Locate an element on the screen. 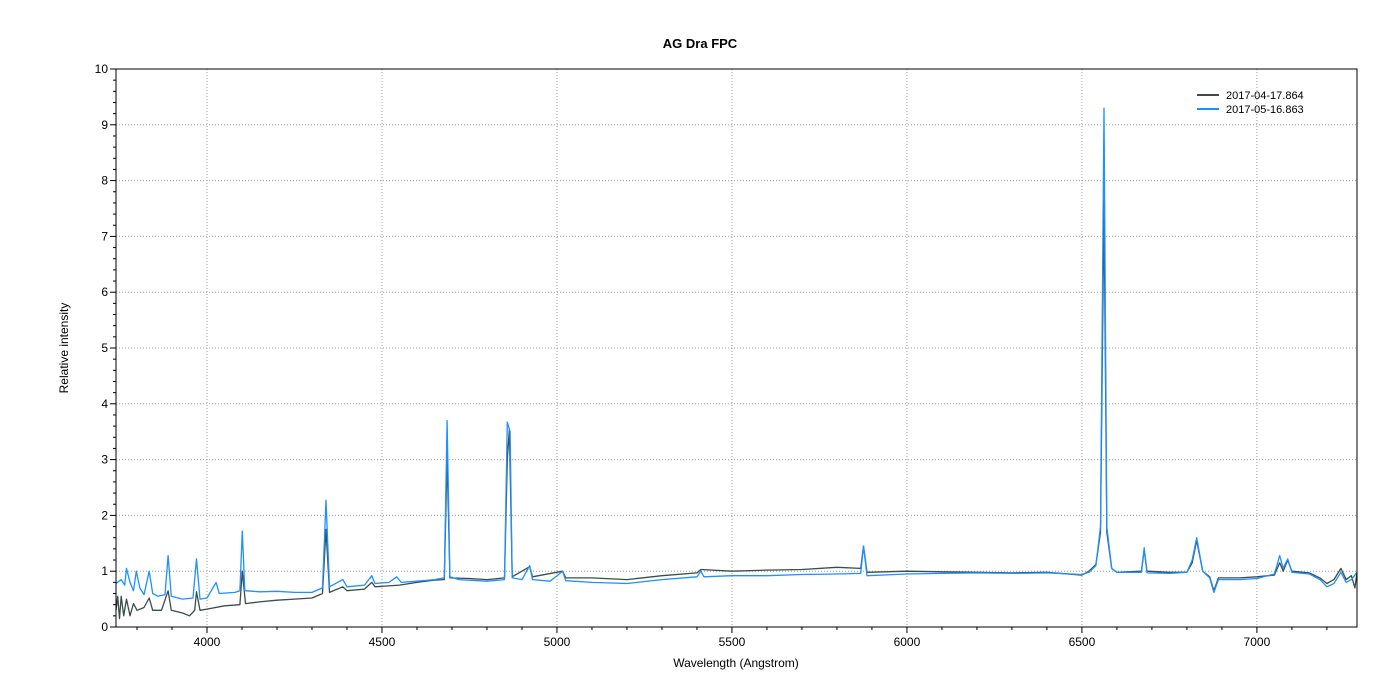 The width and height of the screenshot is (1400, 700). y-tick-label: 6 is located at coordinates (104, 292).